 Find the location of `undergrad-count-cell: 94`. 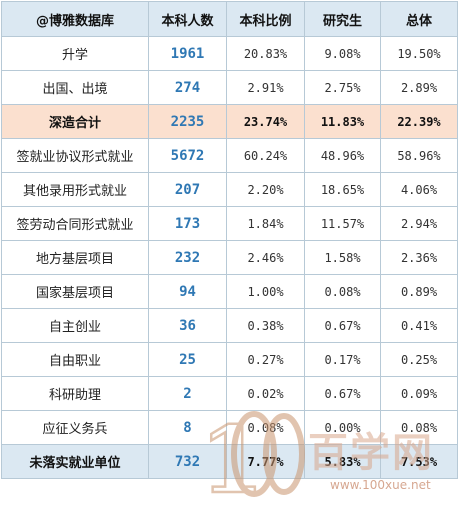

undergrad-count-cell: 94 is located at coordinates (187, 291).